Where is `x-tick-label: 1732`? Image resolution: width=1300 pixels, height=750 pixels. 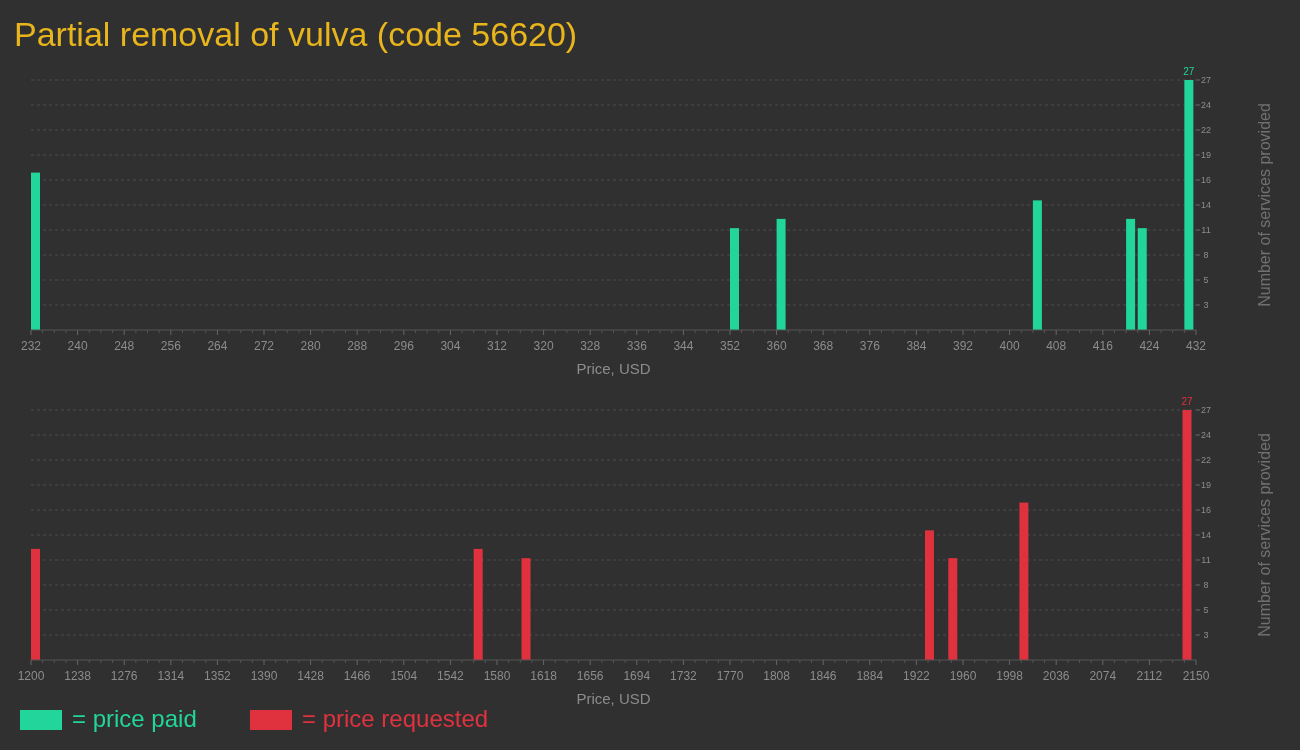 x-tick-label: 1732 is located at coordinates (684, 676).